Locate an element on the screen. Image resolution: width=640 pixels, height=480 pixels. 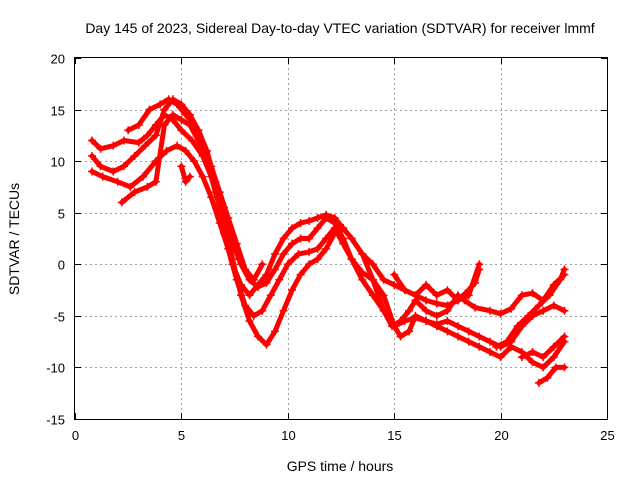
y-tick-label: 15 is located at coordinates (58, 111).